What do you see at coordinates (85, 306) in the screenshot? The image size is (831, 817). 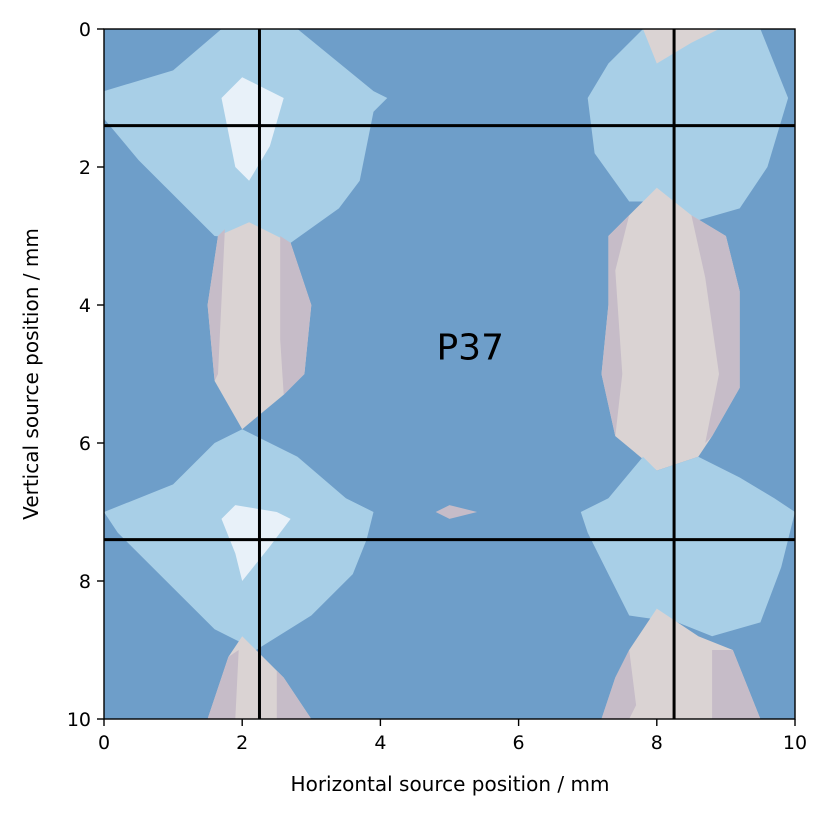 I see `y-tick-label: 4` at bounding box center [85, 306].